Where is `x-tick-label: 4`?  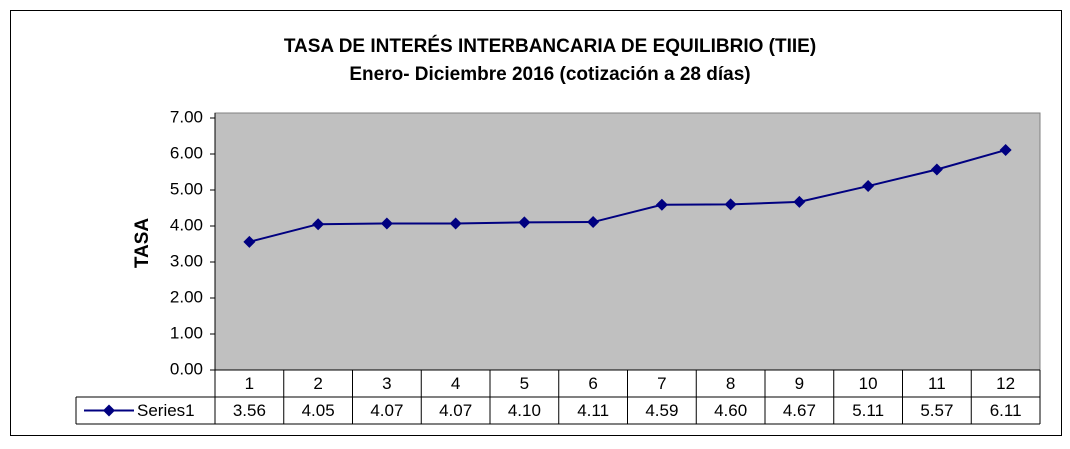
x-tick-label: 4 is located at coordinates (455, 383).